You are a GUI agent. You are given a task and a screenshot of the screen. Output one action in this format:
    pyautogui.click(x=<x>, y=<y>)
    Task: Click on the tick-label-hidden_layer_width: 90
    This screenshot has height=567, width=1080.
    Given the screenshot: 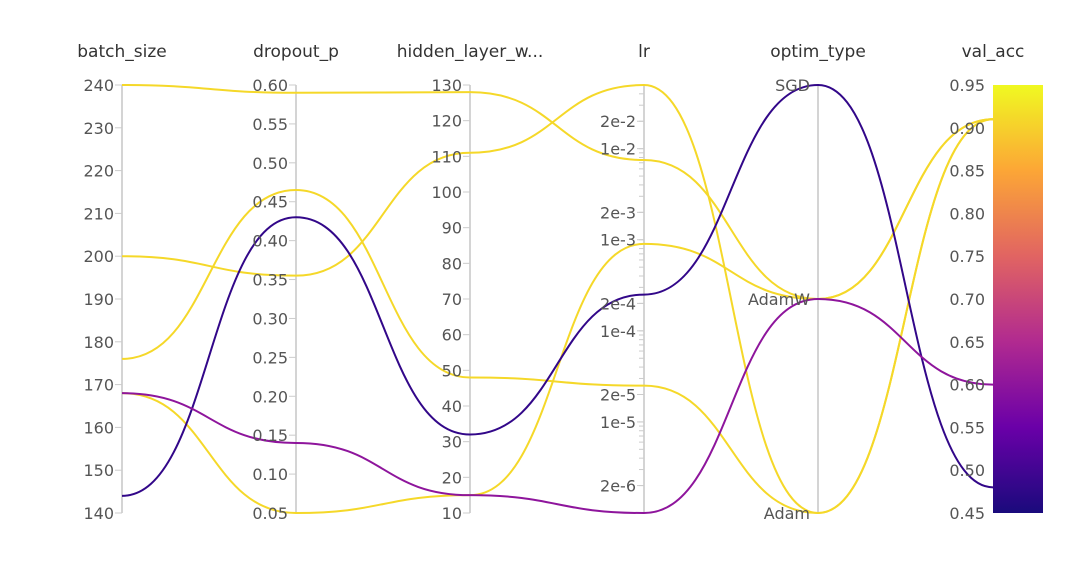 What is the action you would take?
    pyautogui.click(x=452, y=228)
    